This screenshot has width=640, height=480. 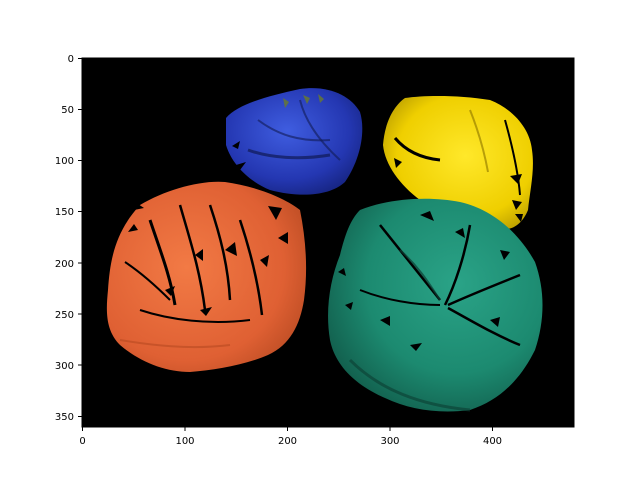 I want to click on yellow-cloth, so click(x=458, y=162).